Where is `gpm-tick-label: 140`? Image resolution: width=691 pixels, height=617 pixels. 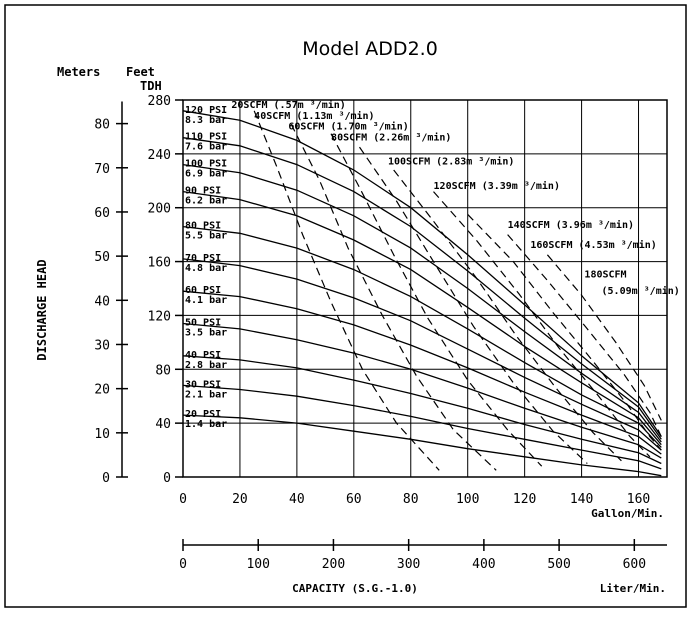 gpm-tick-label: 140 is located at coordinates (581, 499).